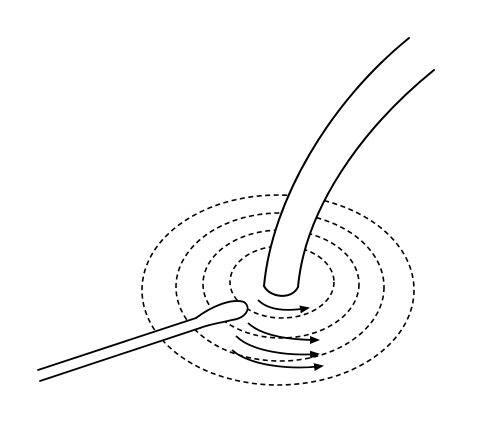 The image size is (492, 428). I want to click on swab-mask, so click(143, 341).